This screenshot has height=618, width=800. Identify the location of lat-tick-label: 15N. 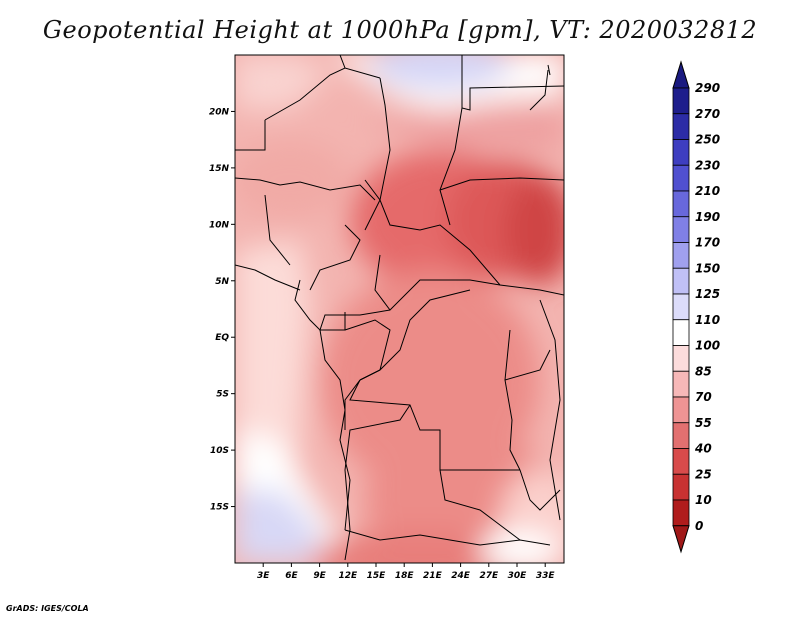
(219, 169).